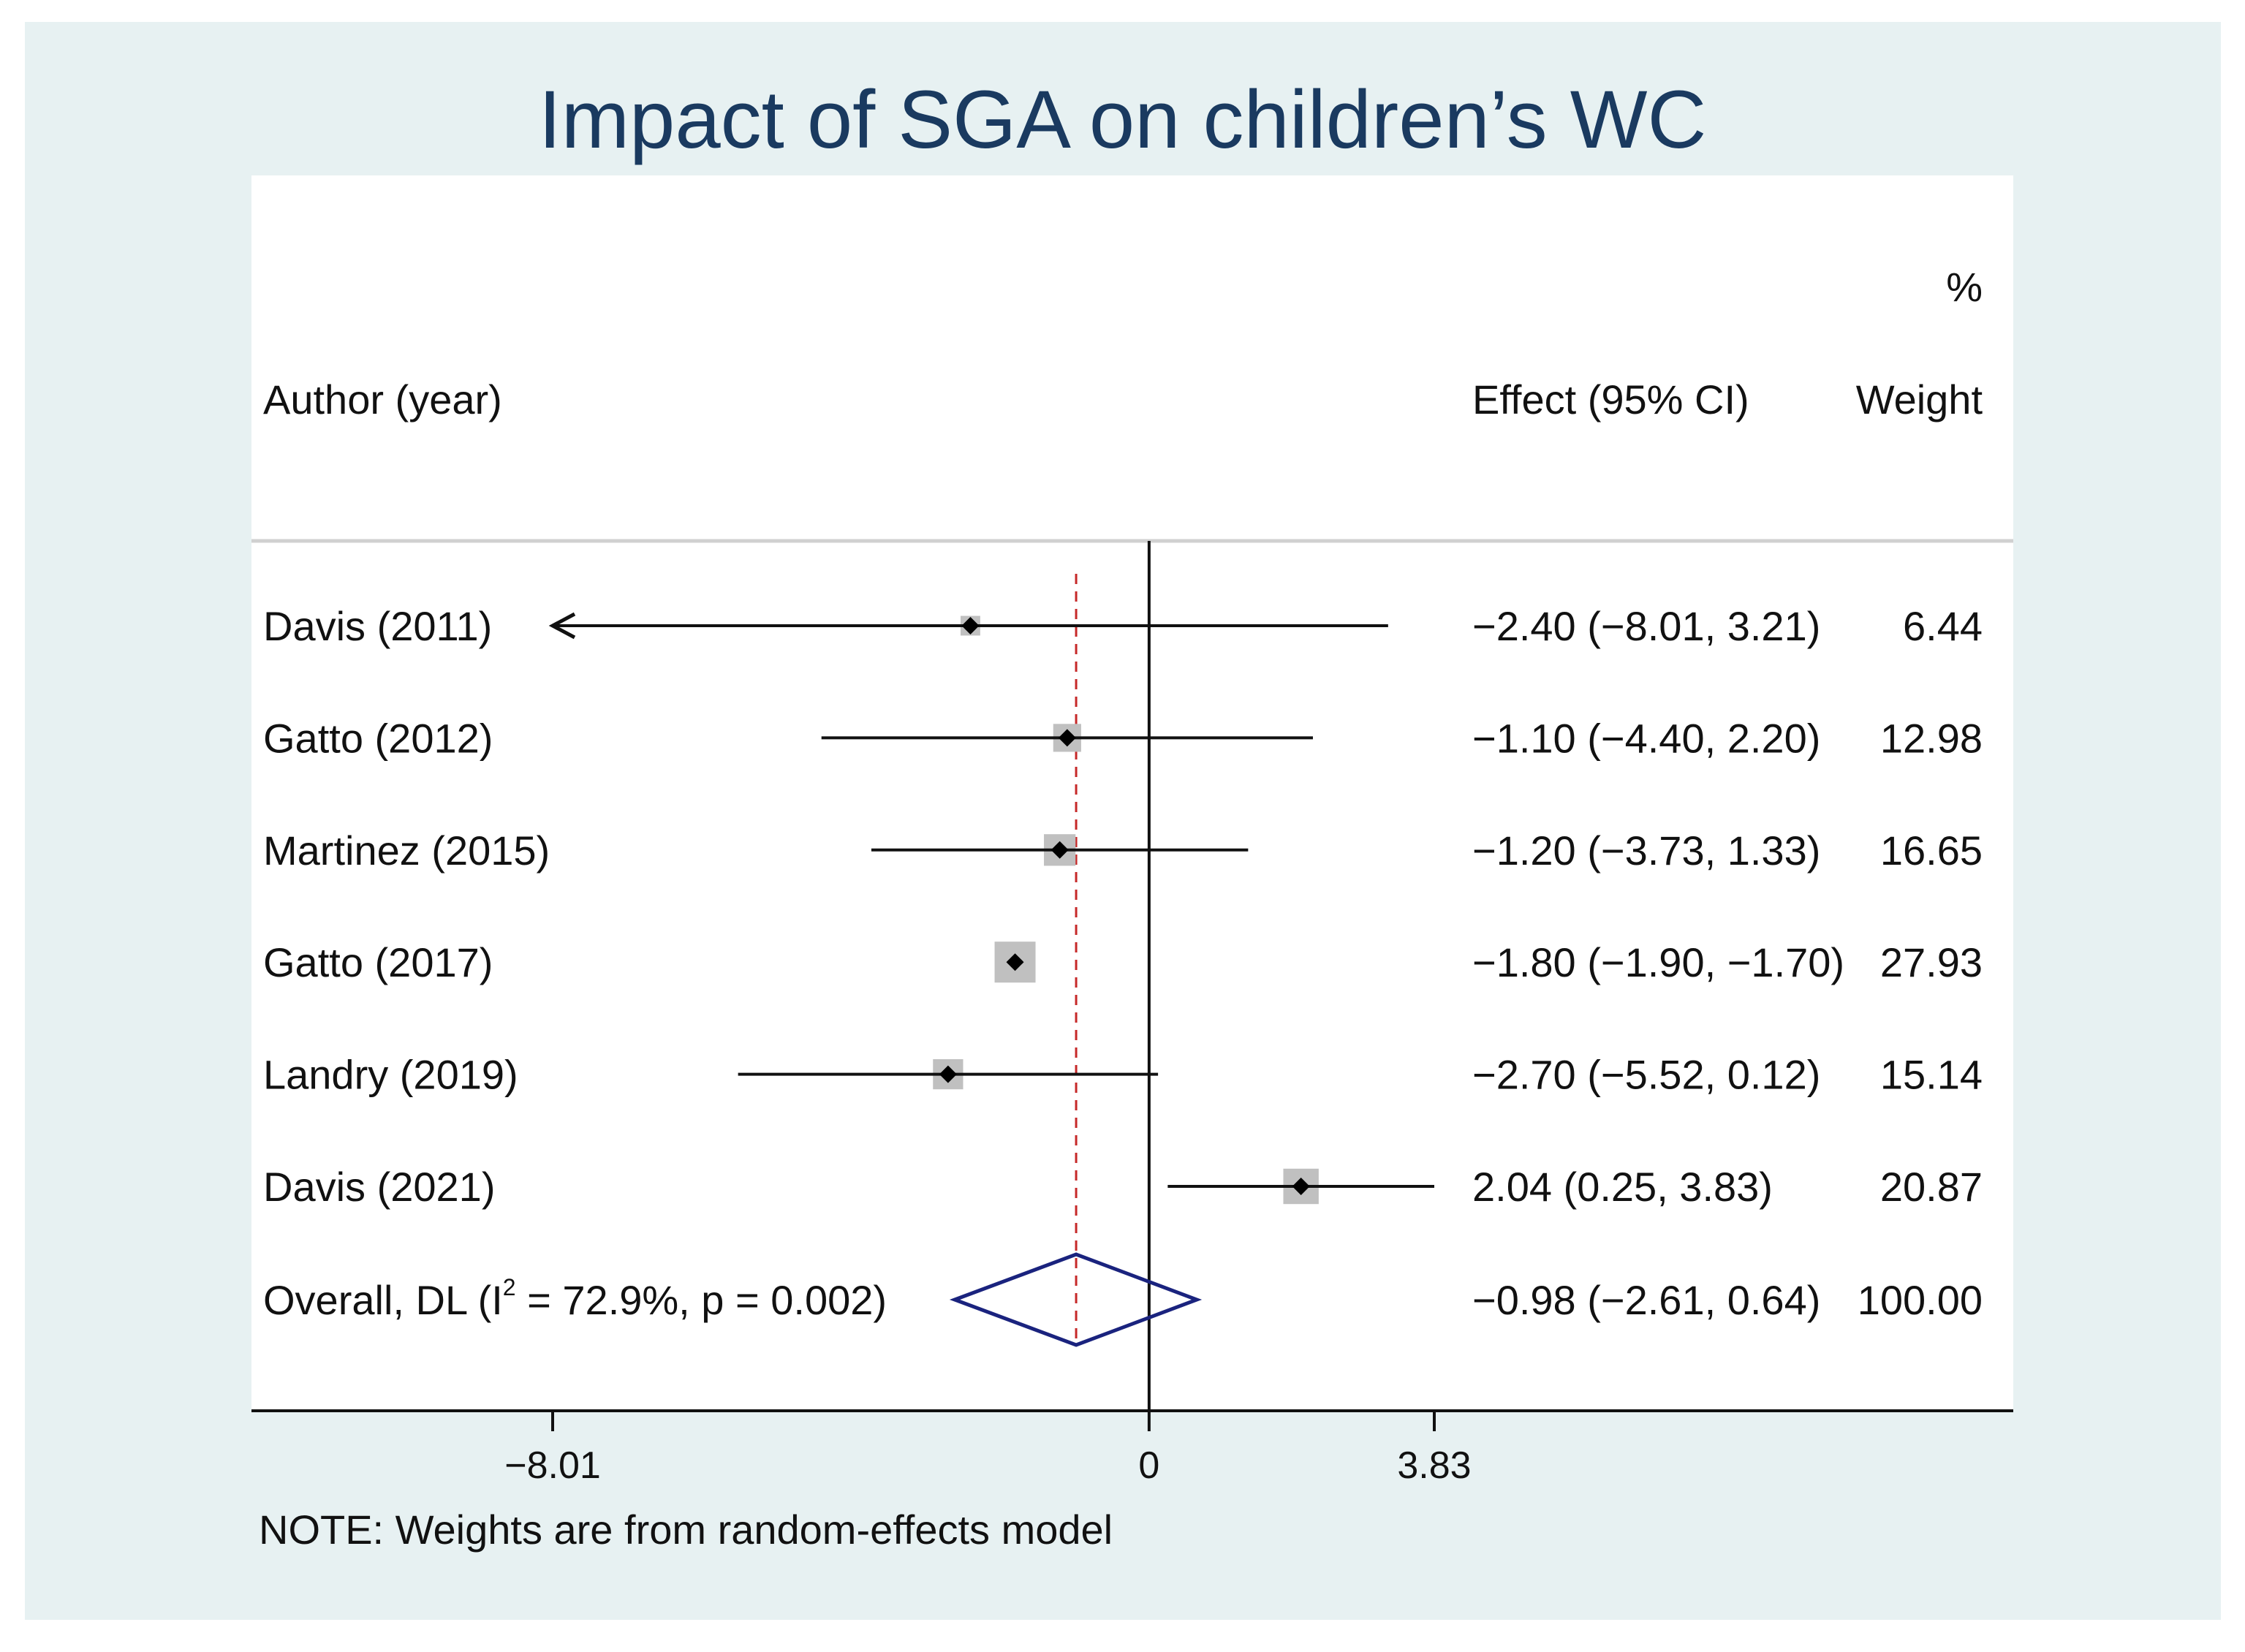 The width and height of the screenshot is (2245, 1652). I want to click on x-tick-label: 3.83, so click(1434, 1465).